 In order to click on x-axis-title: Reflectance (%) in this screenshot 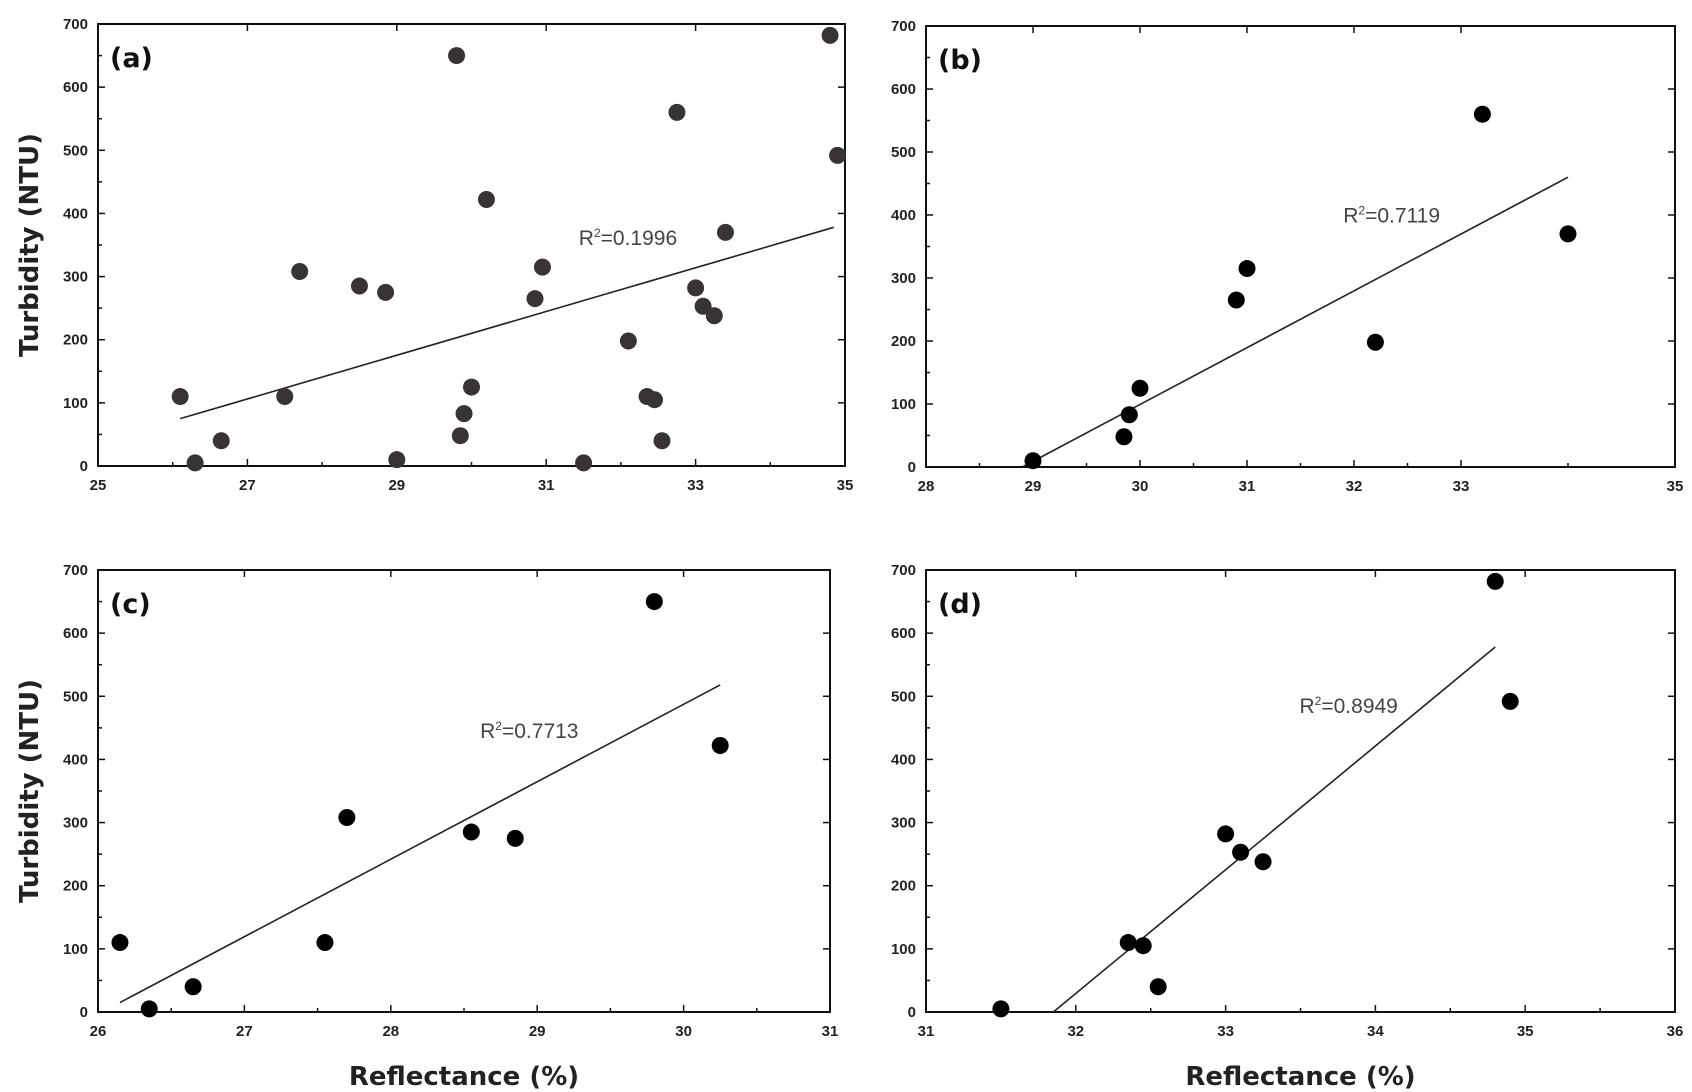, I will do `click(1300, 1077)`.